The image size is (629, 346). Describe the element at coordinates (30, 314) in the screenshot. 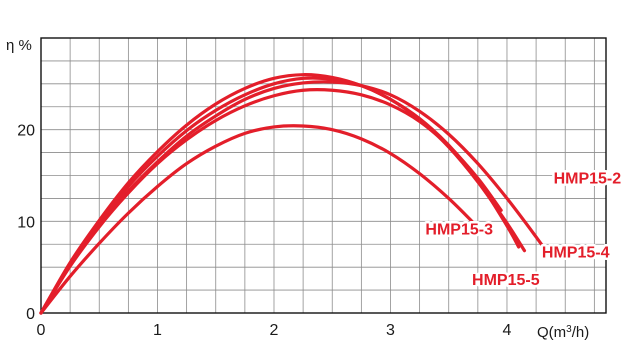

I see `y-tick-label: 0` at that location.